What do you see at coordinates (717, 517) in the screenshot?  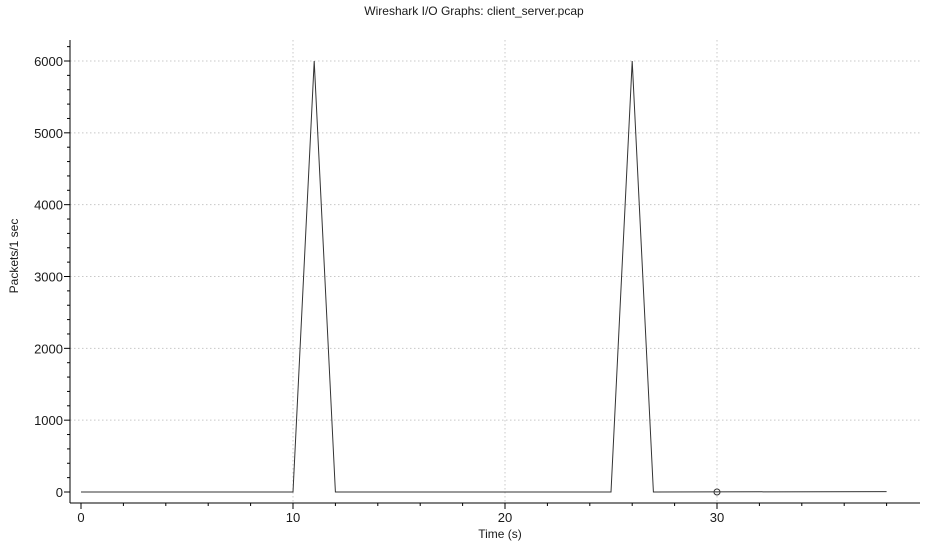 I see `x-tick-label: 30` at bounding box center [717, 517].